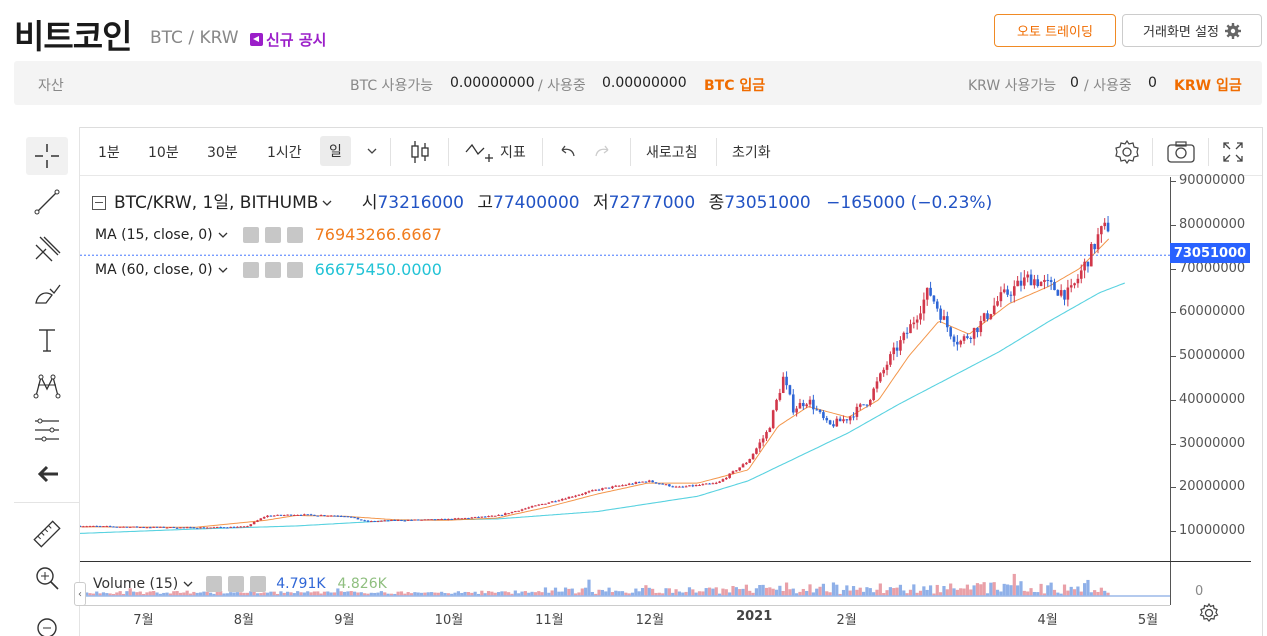  Describe the element at coordinates (625, 620) in the screenshot. I see `time-axis: 7월 8월 9월 10월 11월 12월 2021 2월 4월 5월` at that location.